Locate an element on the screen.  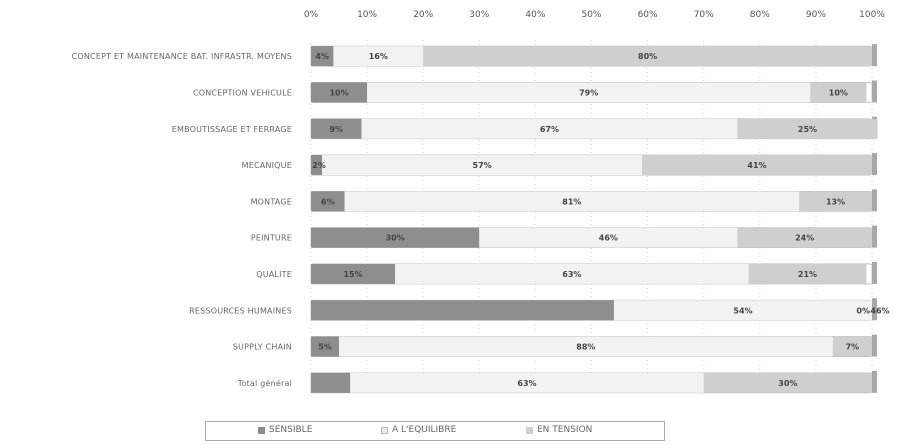
data-label: 24% is located at coordinates (804, 238).